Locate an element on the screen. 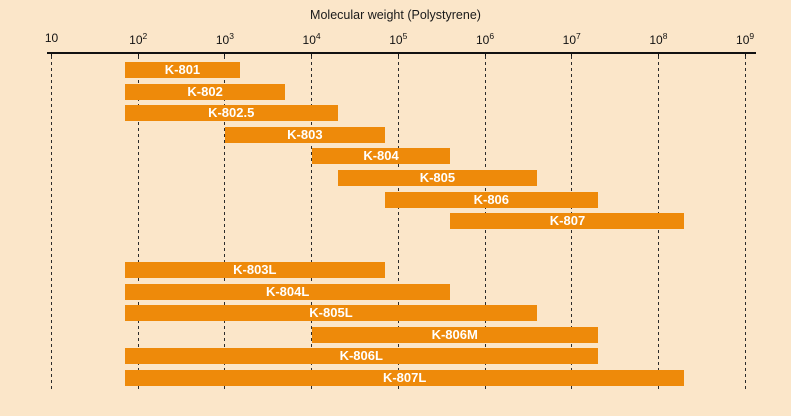  range-bar-K-803L: K-803L is located at coordinates (254, 270).